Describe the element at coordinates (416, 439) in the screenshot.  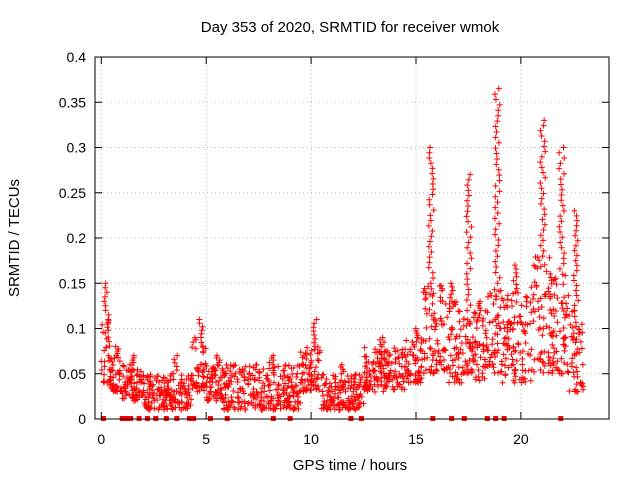
I see `x-tick-label: 15` at that location.